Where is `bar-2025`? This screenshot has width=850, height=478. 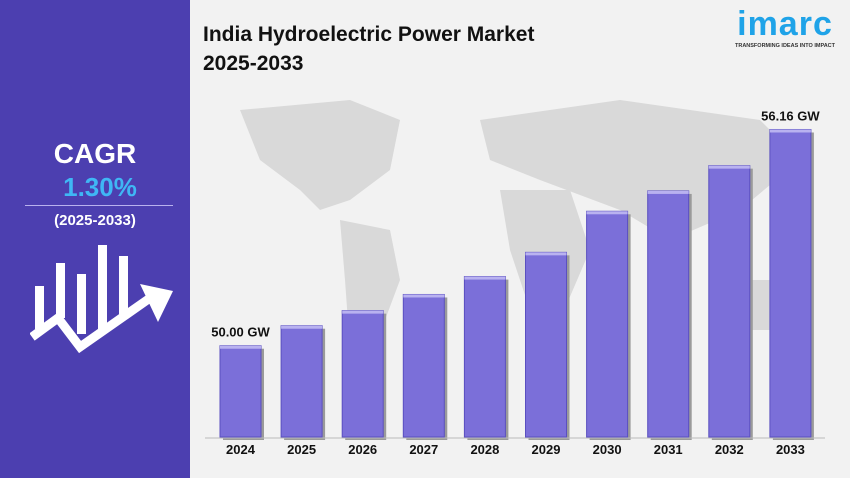
bar-2025 is located at coordinates (301, 381).